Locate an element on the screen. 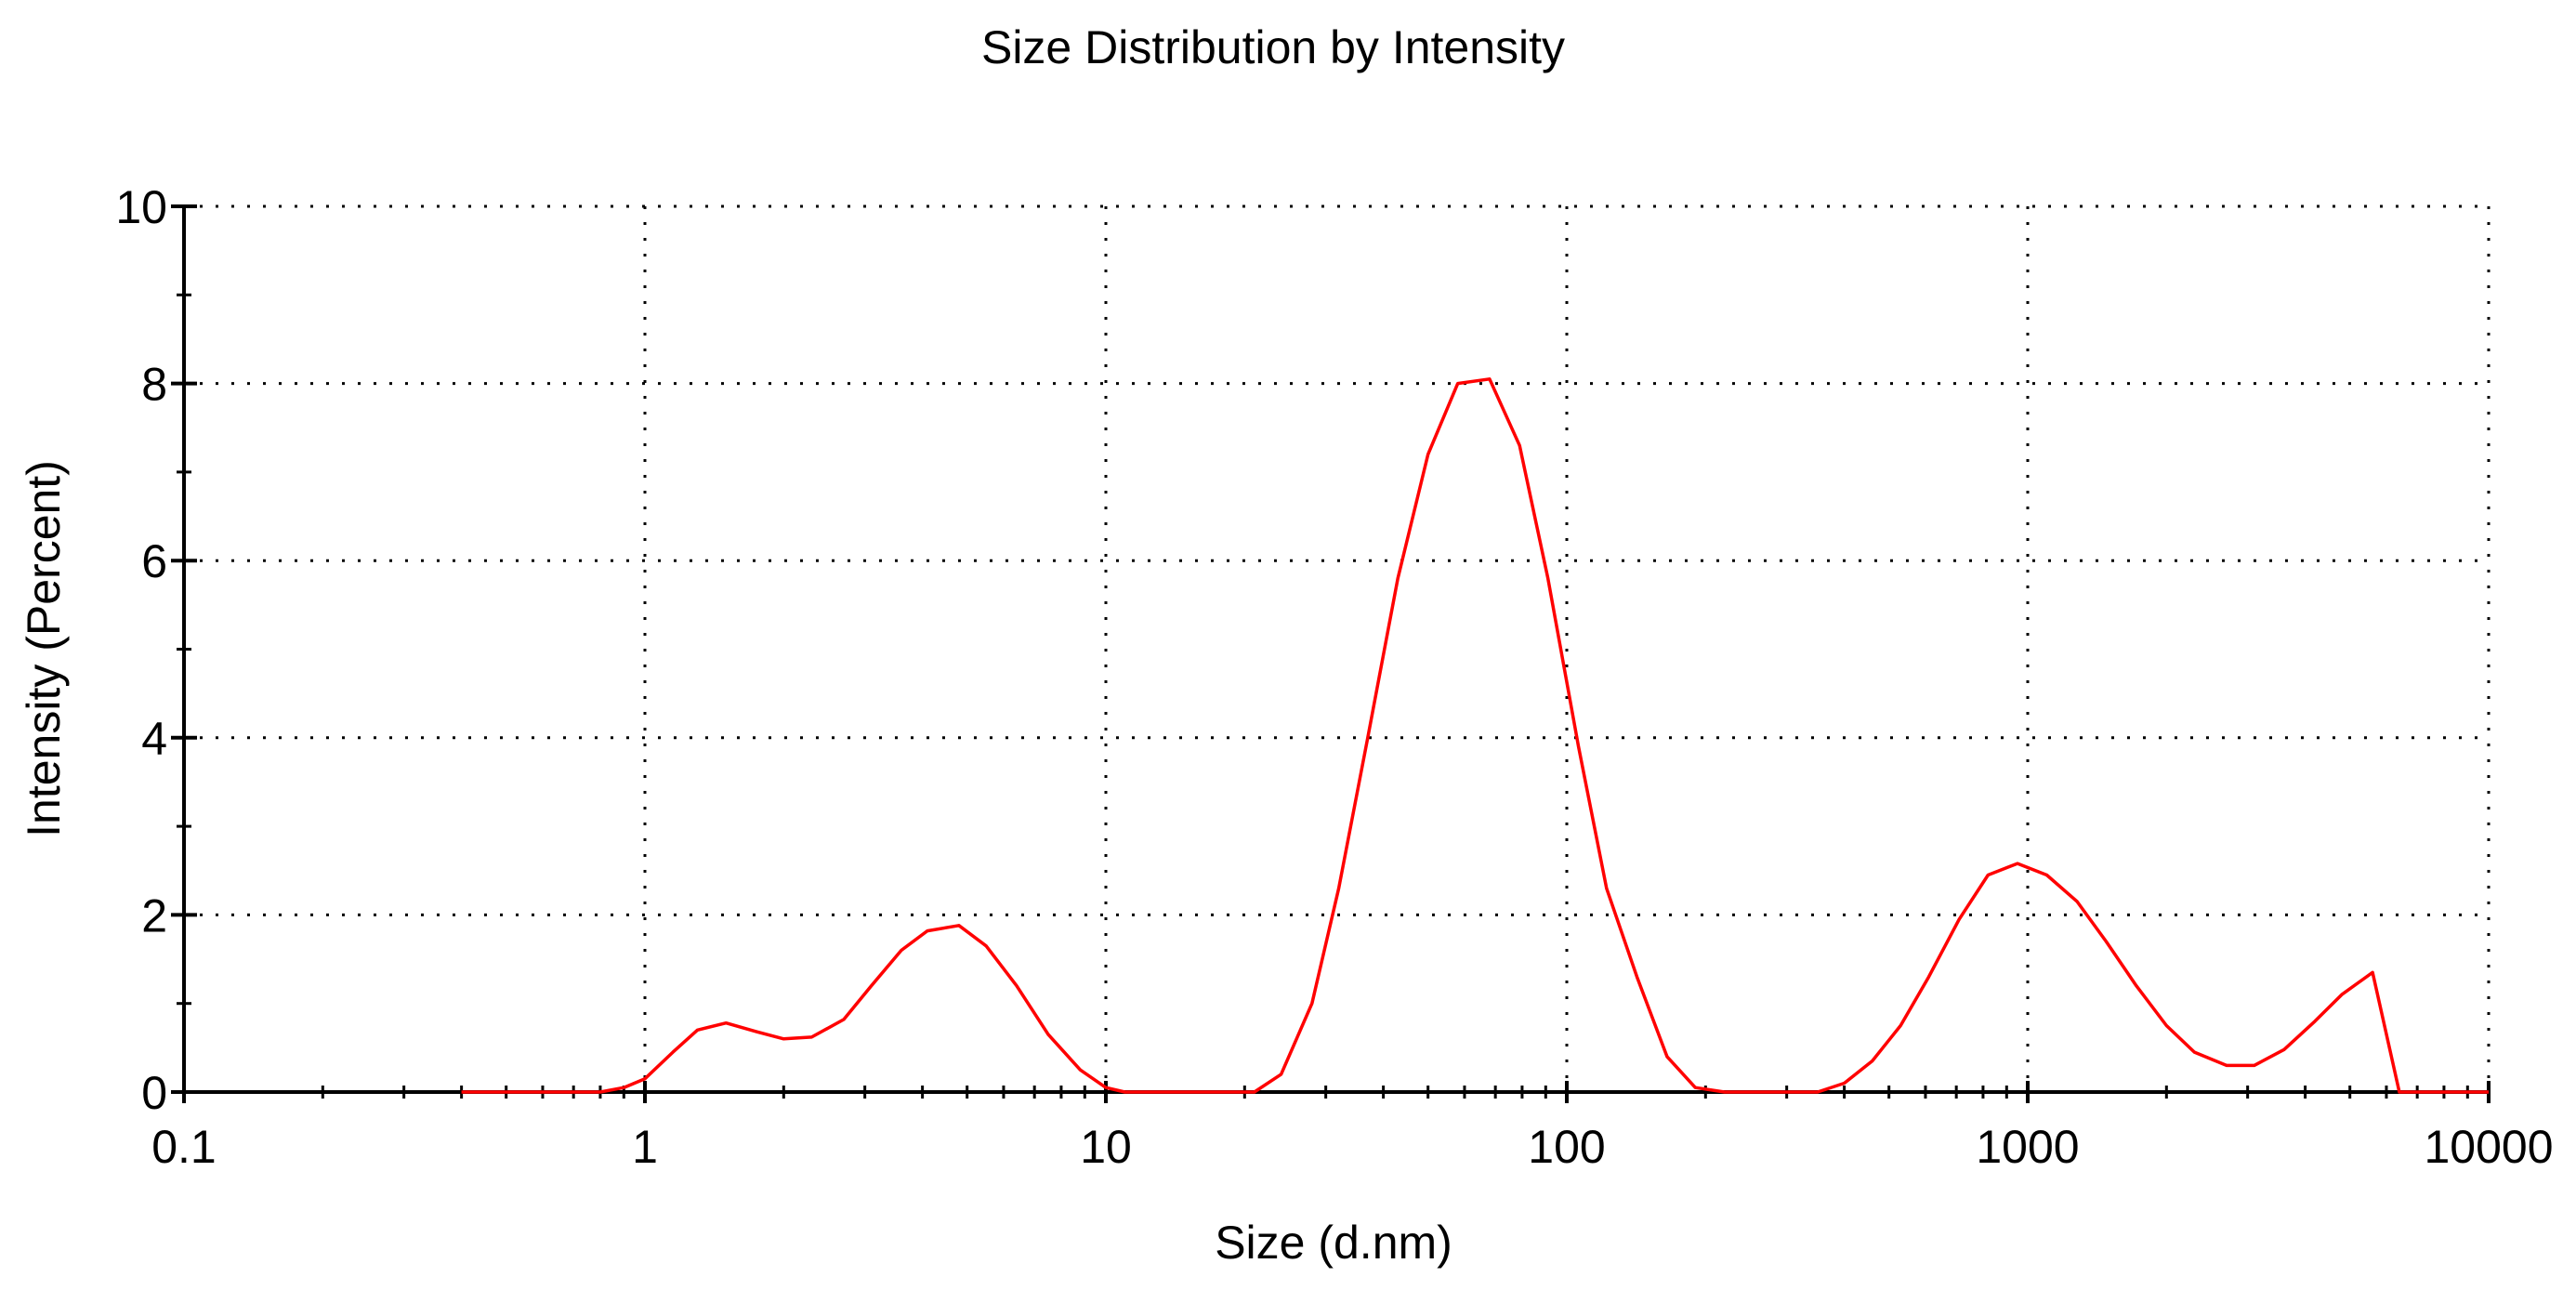 This screenshot has height=1290, width=2576. x-tick-label: 10000 is located at coordinates (2488, 1147).